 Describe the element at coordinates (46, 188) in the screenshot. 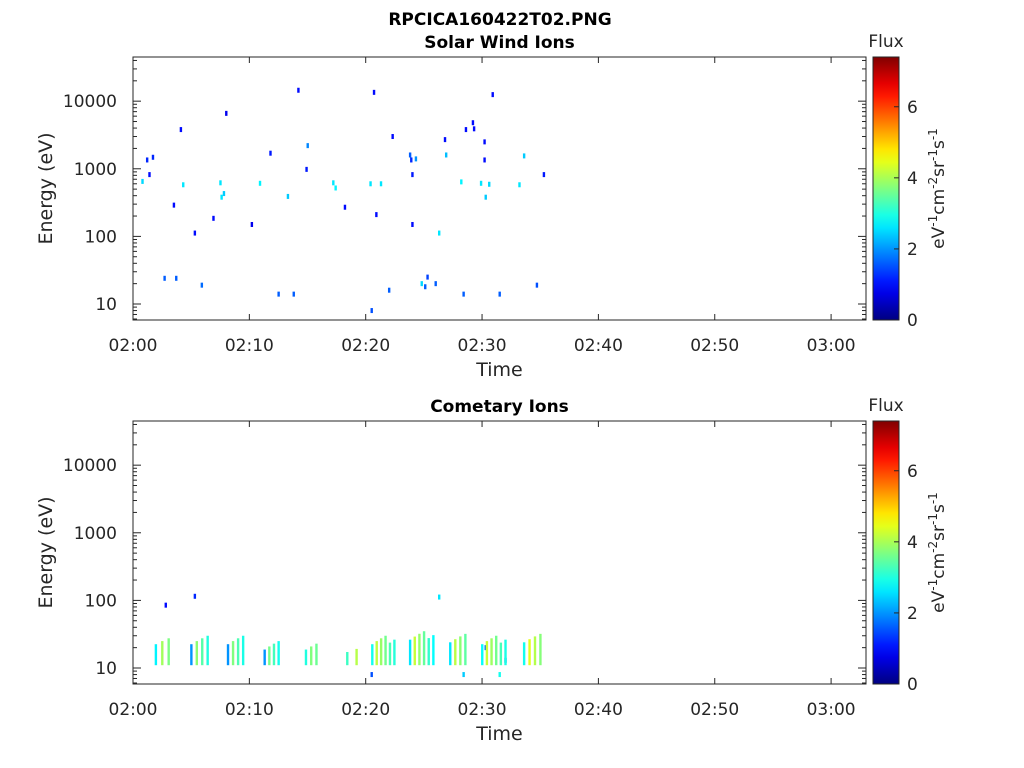

I see `y-axis-label: Energy (eV)` at that location.